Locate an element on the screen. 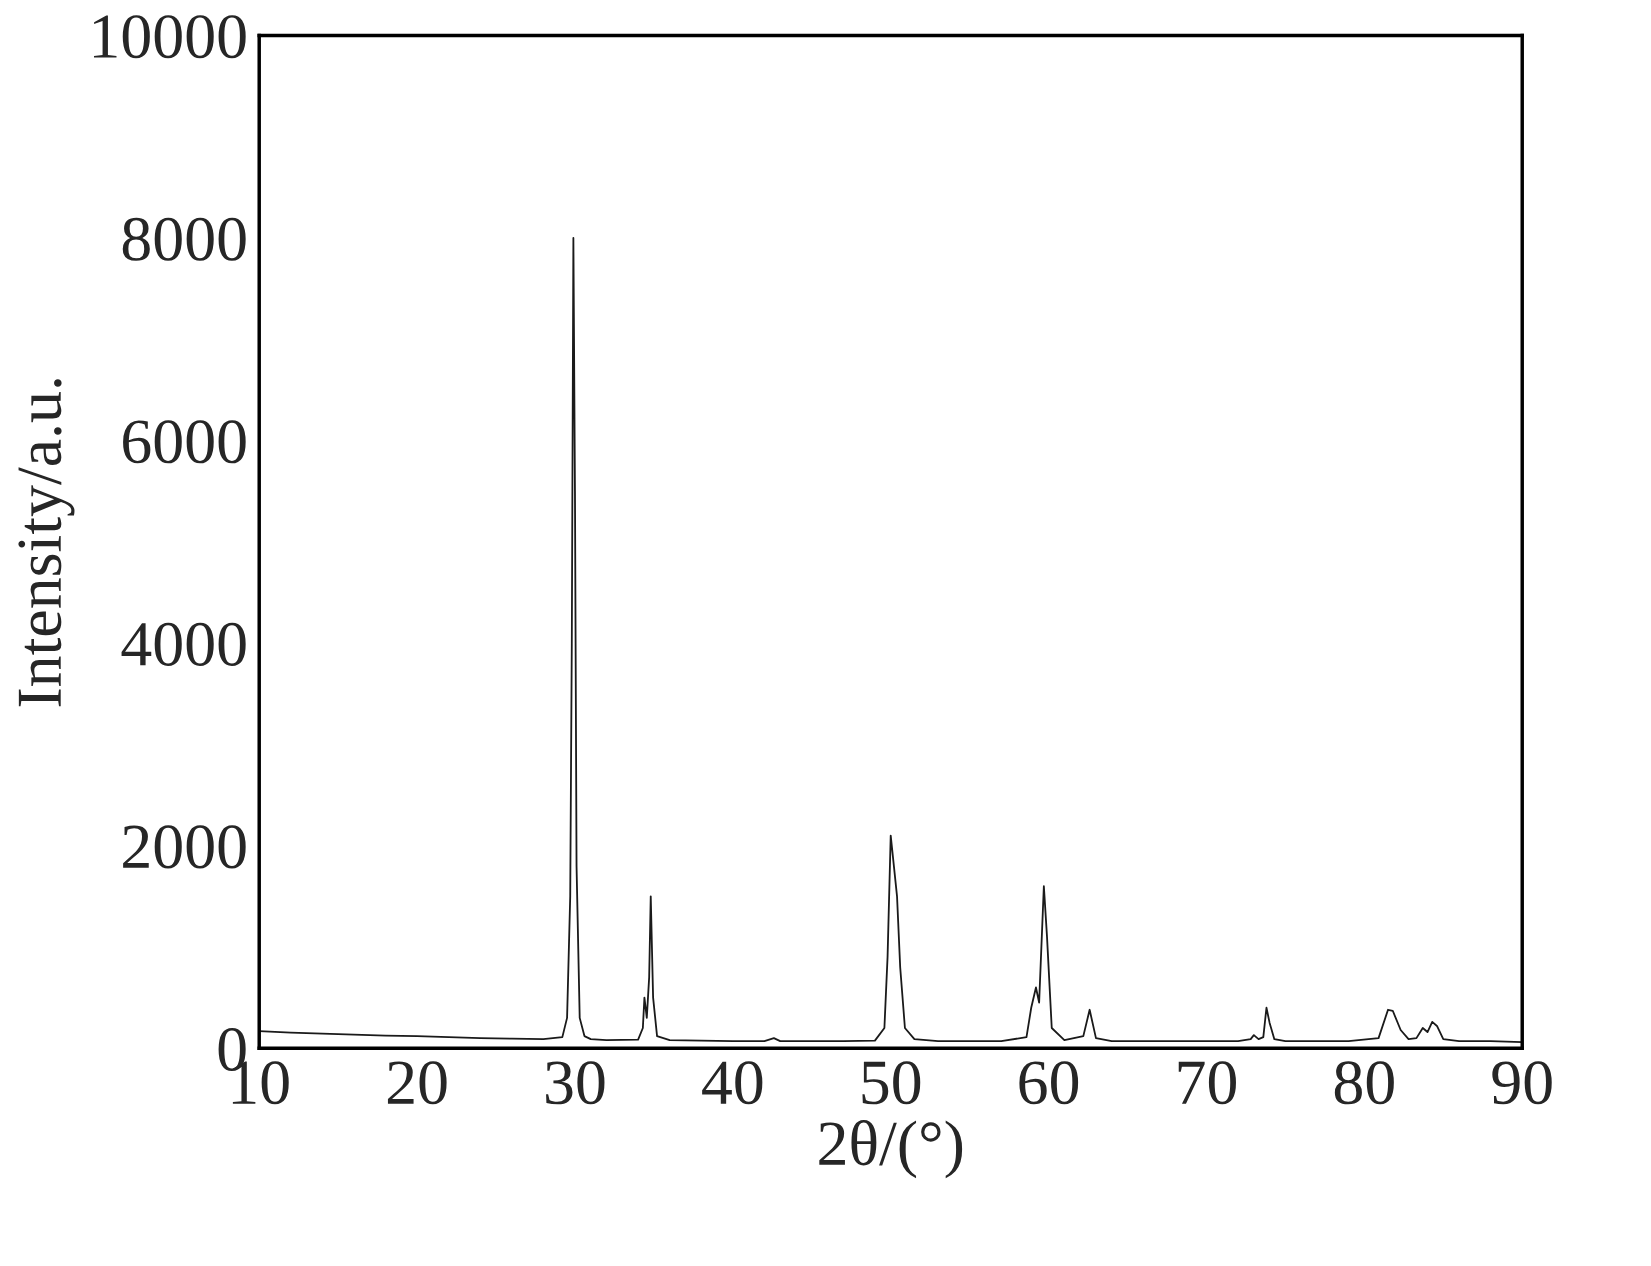  y-tick-label: 4000 is located at coordinates (183, 644).